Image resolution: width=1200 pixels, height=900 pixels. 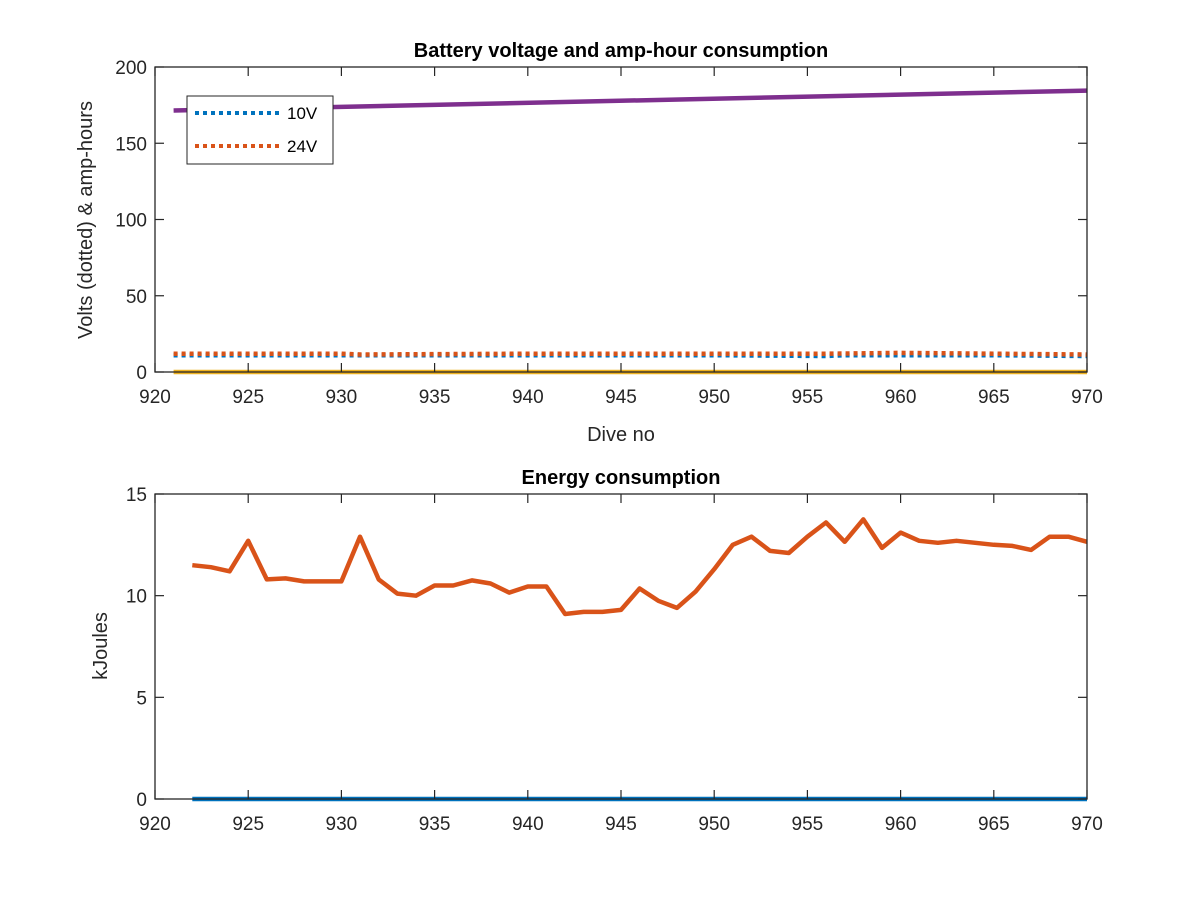 What do you see at coordinates (994, 397) in the screenshot?
I see `top-x-tick-label: 965` at bounding box center [994, 397].